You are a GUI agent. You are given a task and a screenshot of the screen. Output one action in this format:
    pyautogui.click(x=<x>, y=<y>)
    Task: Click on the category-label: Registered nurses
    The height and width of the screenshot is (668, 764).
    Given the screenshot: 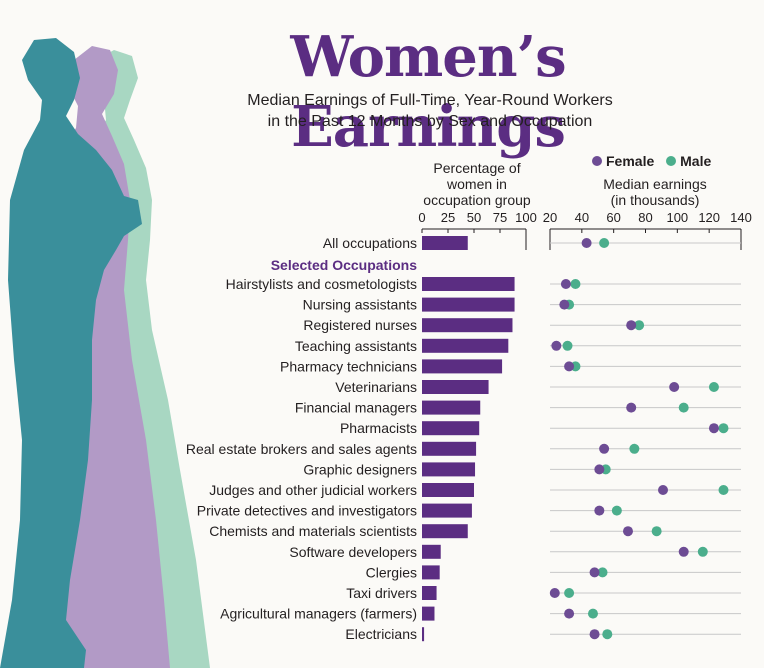 What is the action you would take?
    pyautogui.click(x=360, y=325)
    